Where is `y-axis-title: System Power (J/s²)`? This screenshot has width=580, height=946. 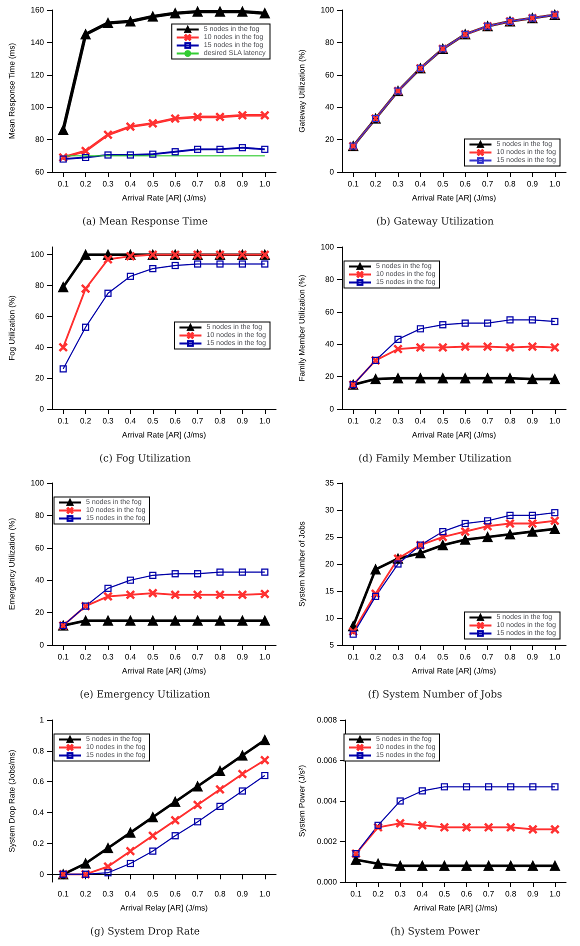
y-axis-title: System Power (J/s²) is located at coordinates (302, 800).